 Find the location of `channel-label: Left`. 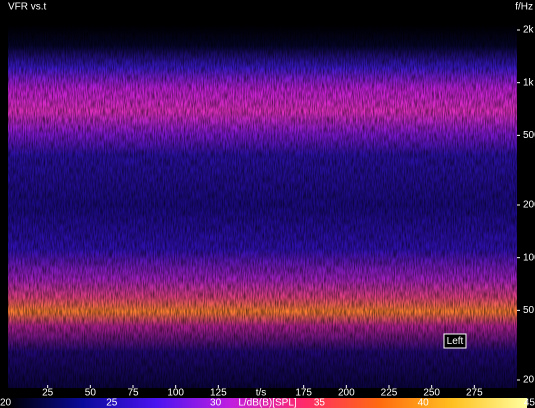

channel-label: Left is located at coordinates (455, 341).